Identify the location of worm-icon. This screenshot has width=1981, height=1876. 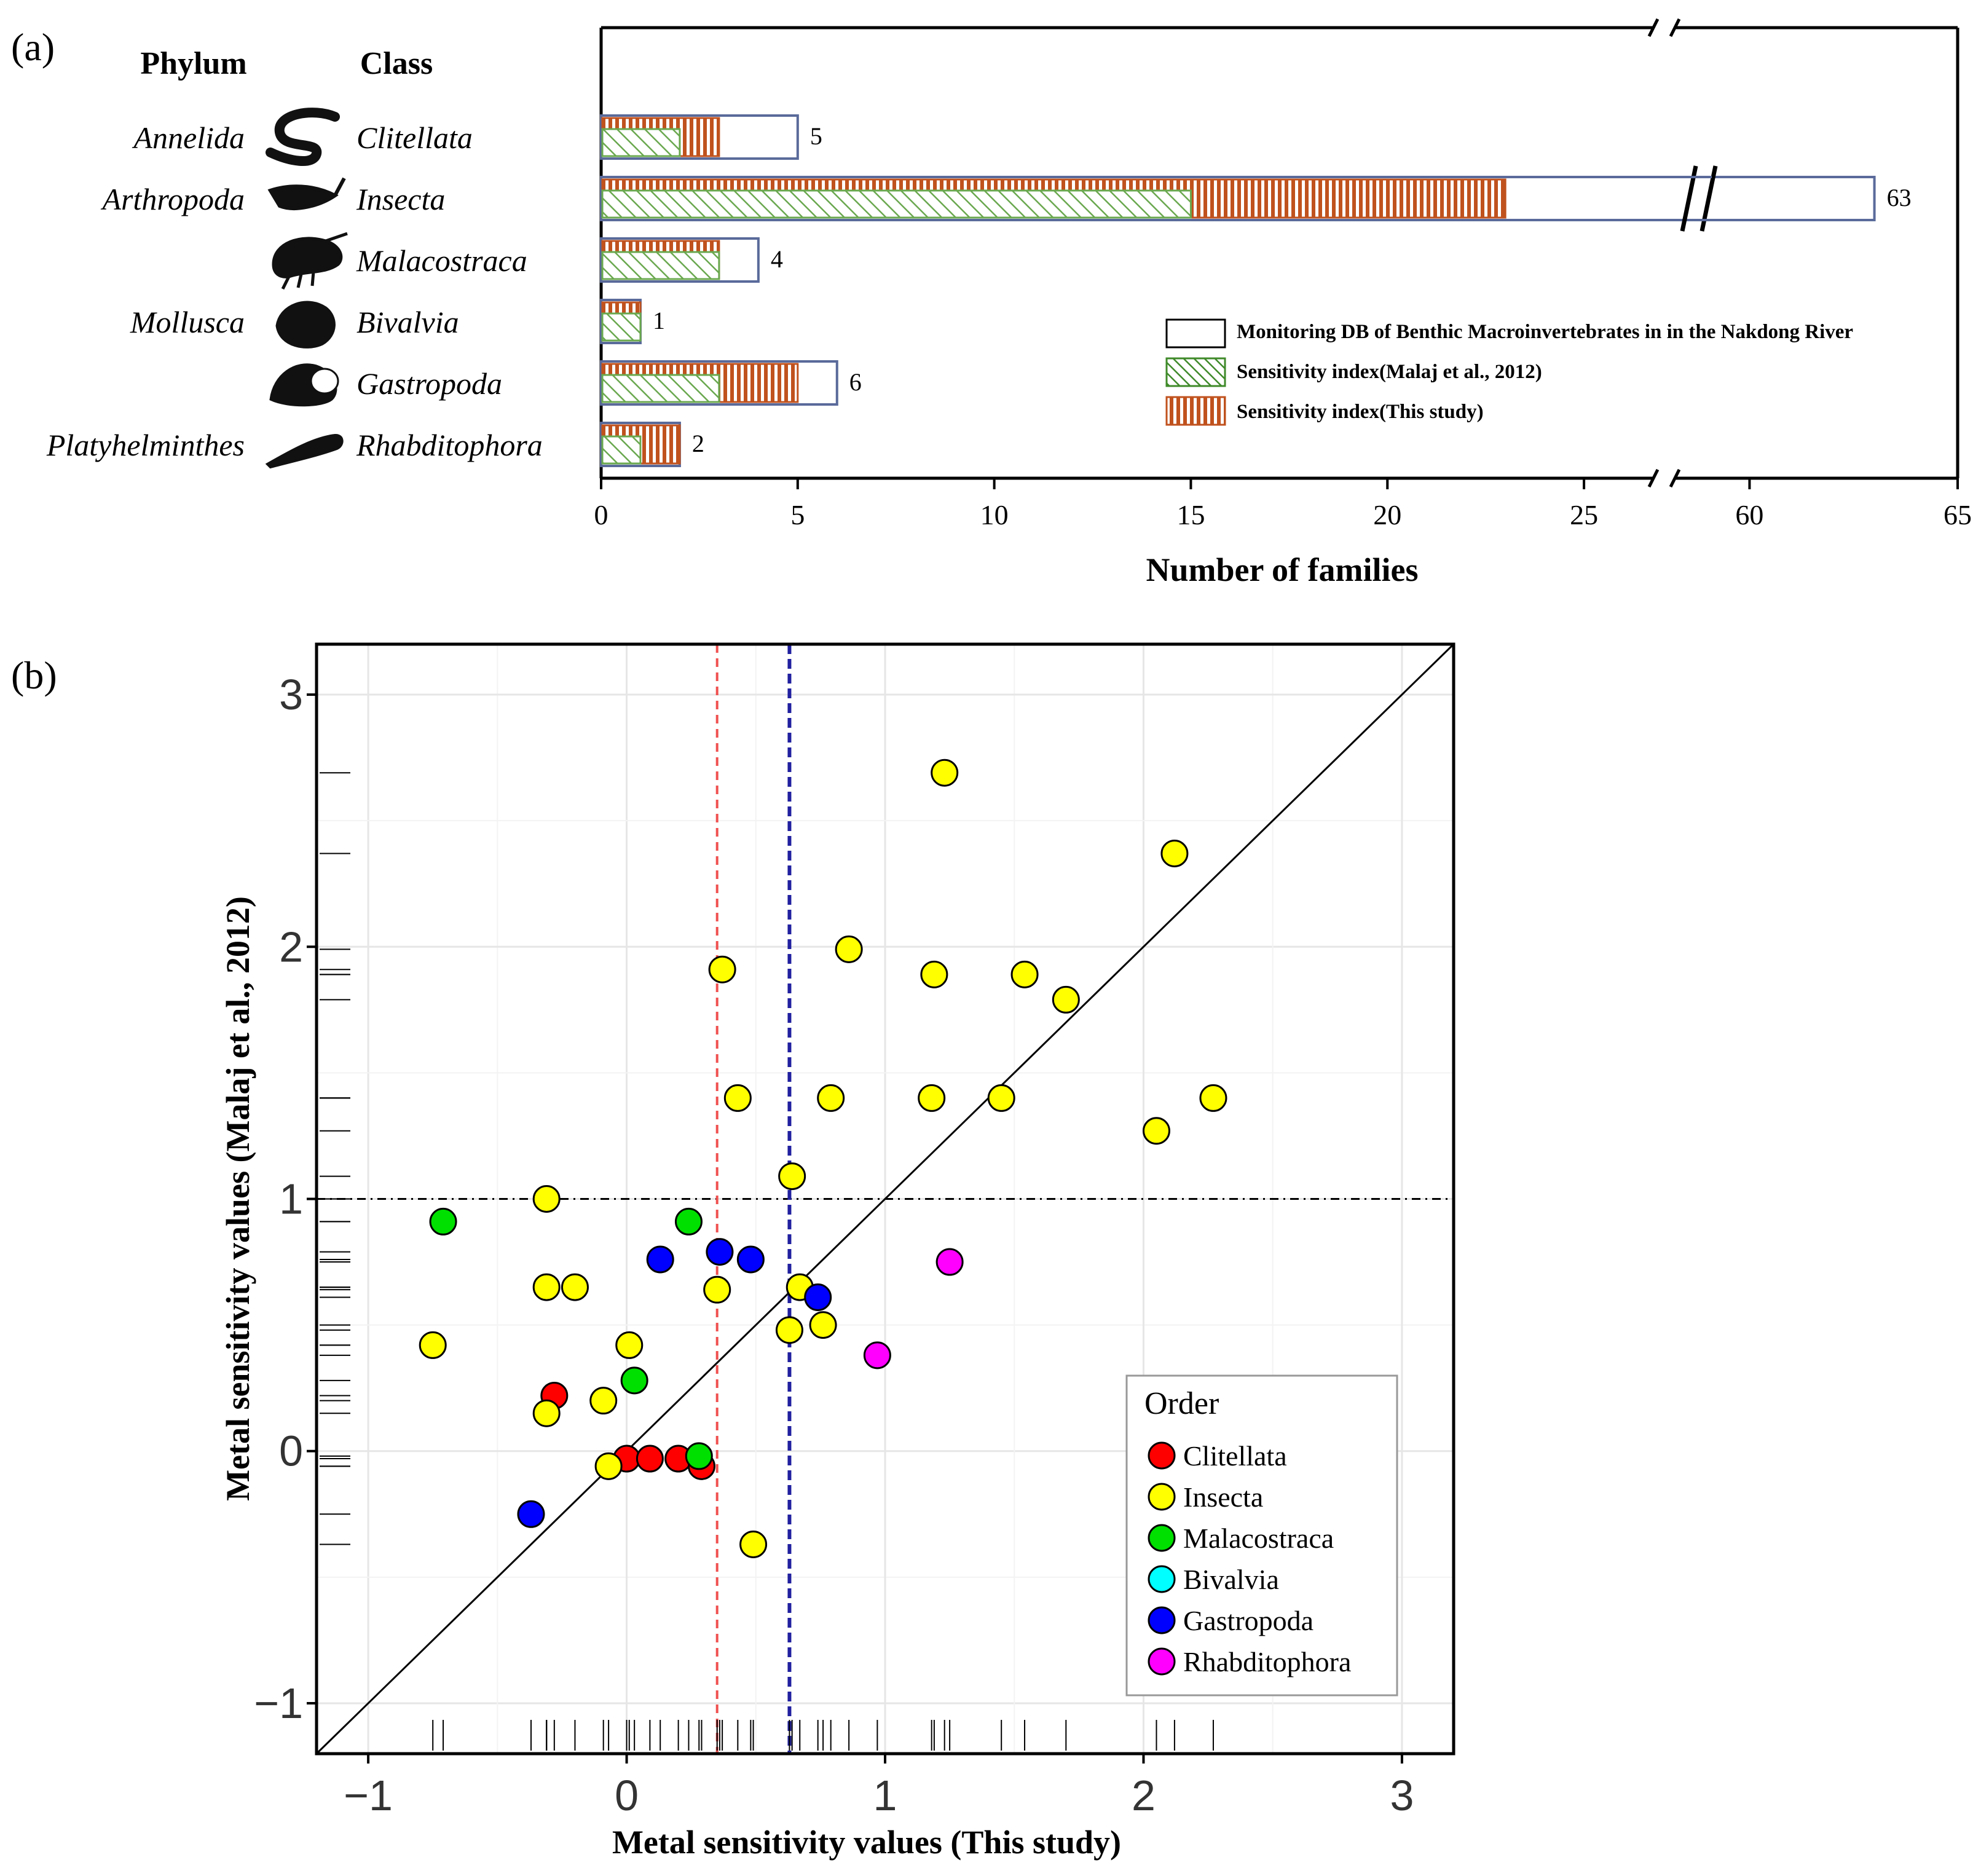
(303, 137).